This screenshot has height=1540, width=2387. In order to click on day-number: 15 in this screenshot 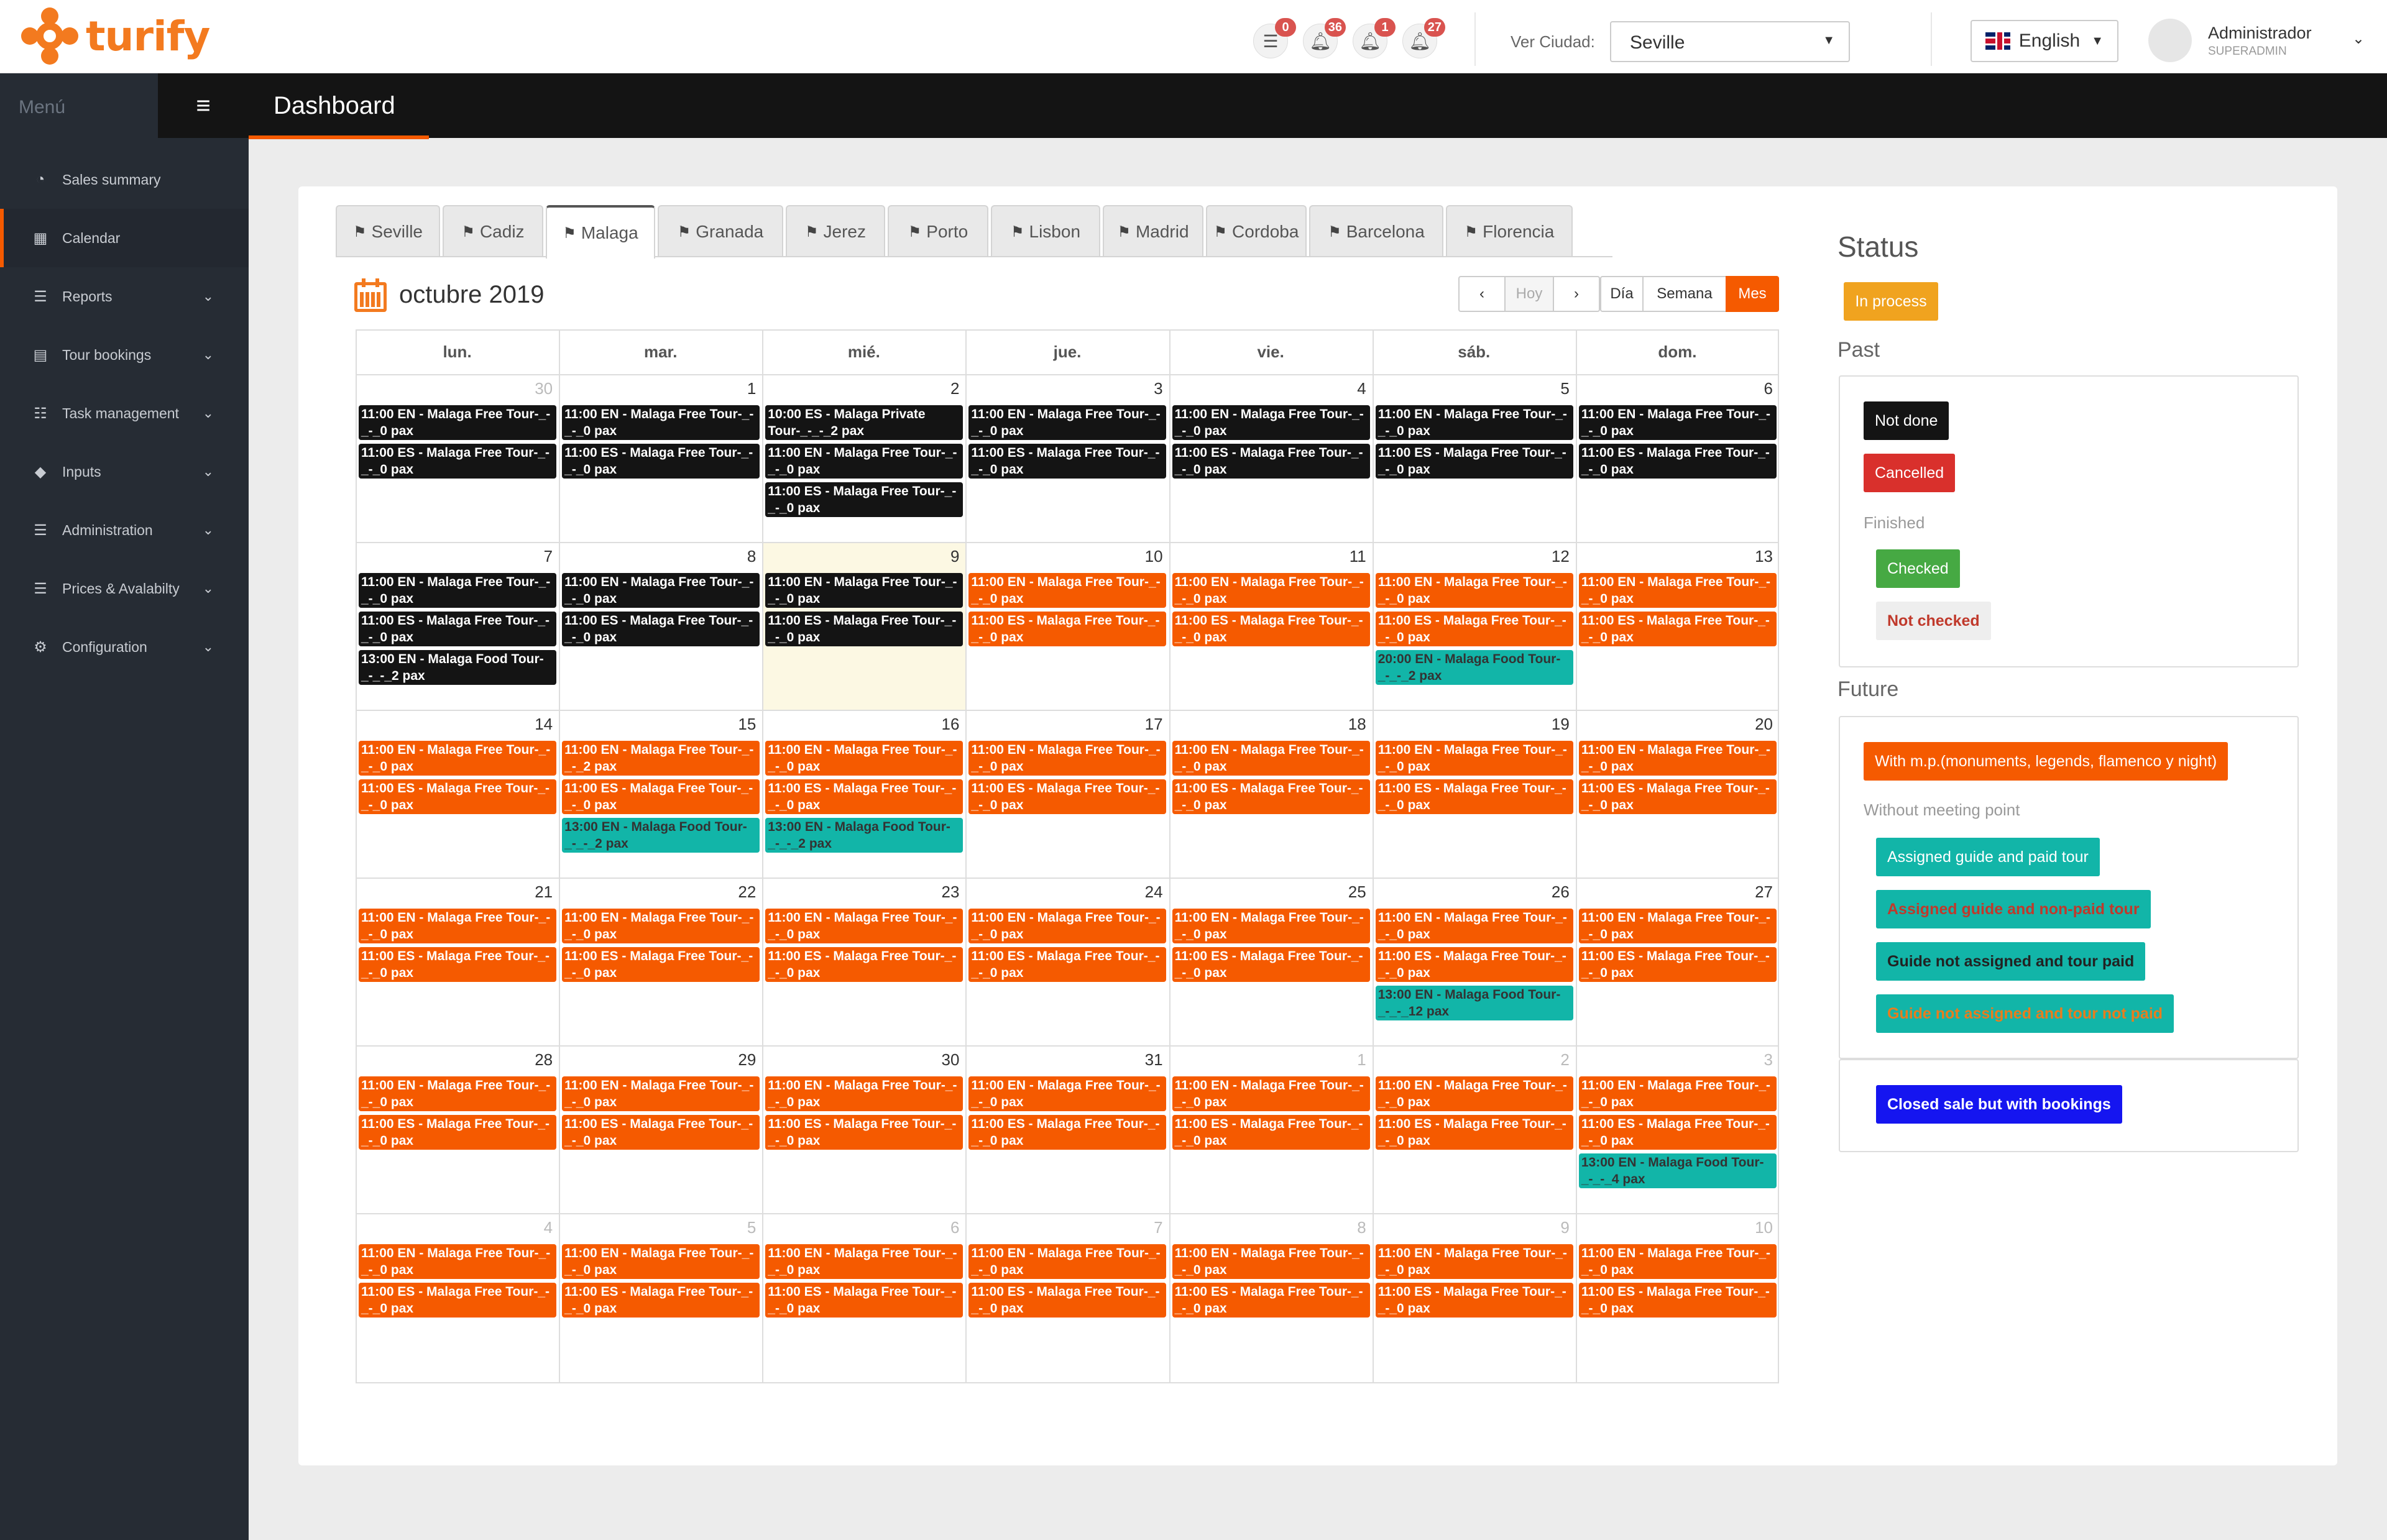, I will do `click(747, 724)`.